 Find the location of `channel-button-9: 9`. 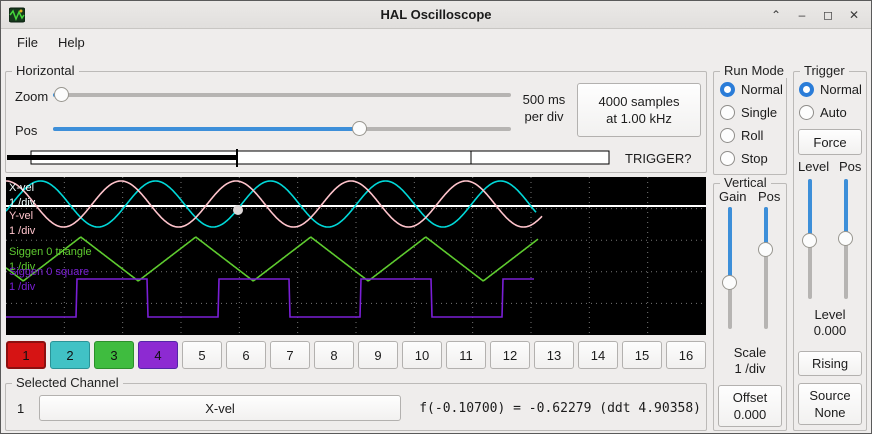

channel-button-9: 9 is located at coordinates (378, 355).